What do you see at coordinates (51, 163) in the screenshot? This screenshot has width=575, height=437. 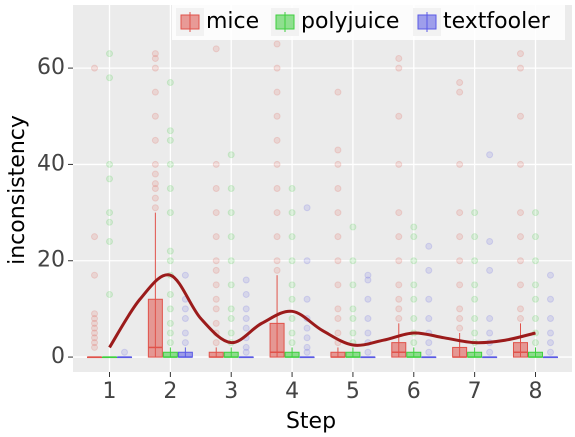 I see `y-tick-label: 40` at bounding box center [51, 163].